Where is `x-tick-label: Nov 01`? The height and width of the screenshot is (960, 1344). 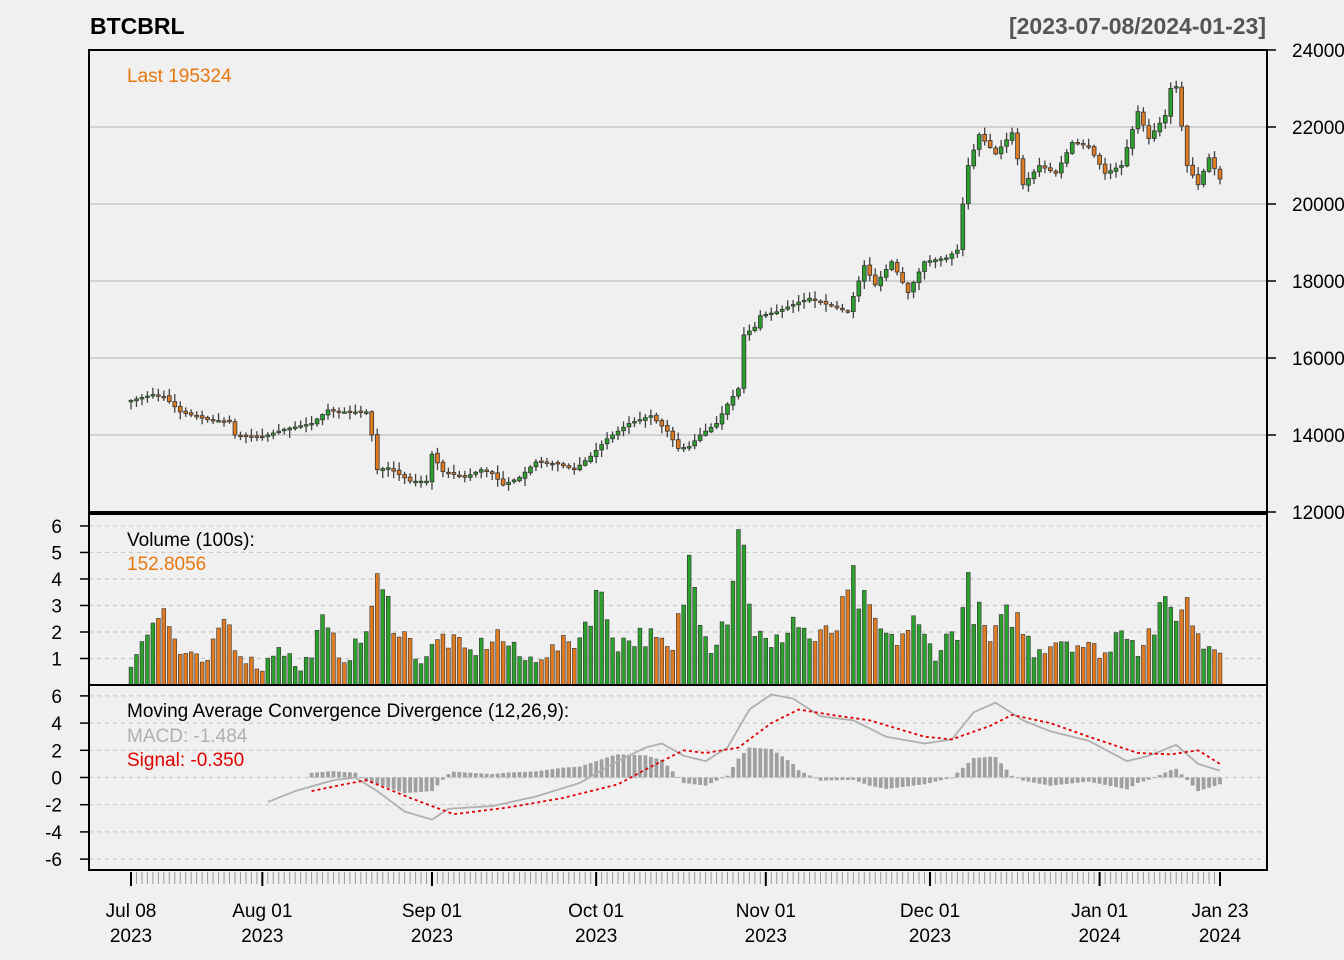 x-tick-label: Nov 01 is located at coordinates (766, 911).